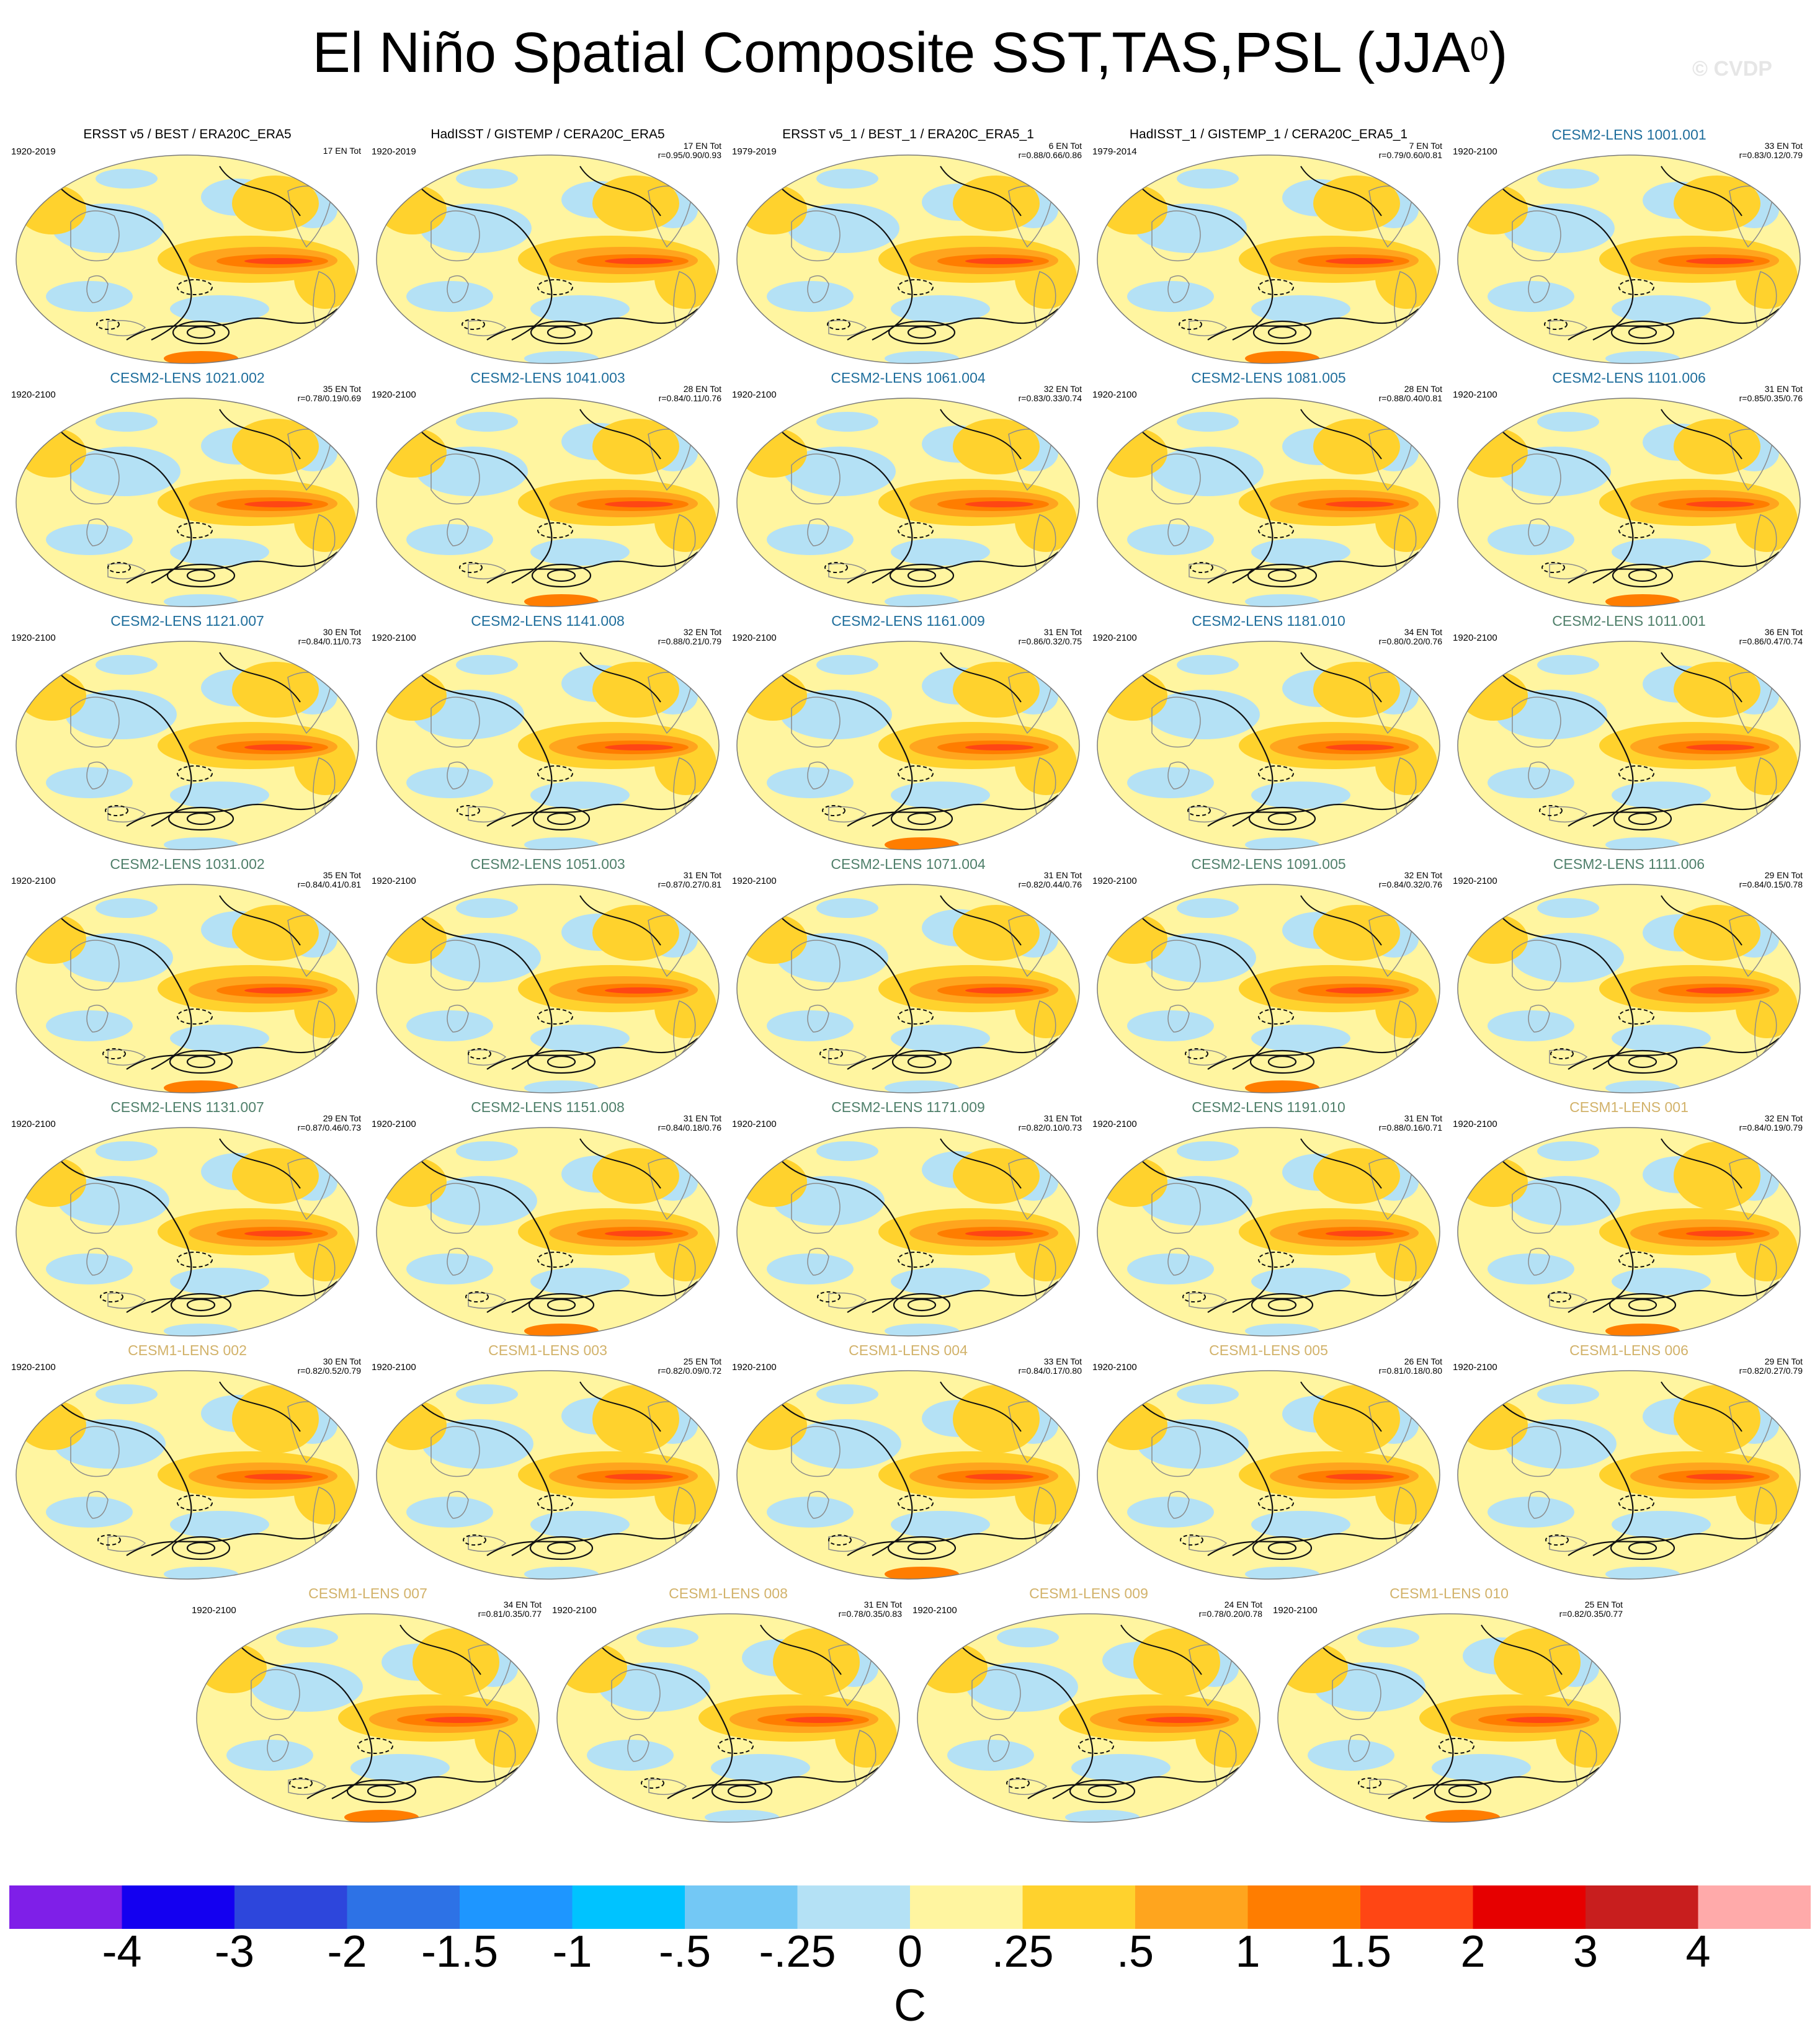 This screenshot has height=2043, width=1820. What do you see at coordinates (234, 1952) in the screenshot?
I see `colorbar-tick-label: -3` at bounding box center [234, 1952].